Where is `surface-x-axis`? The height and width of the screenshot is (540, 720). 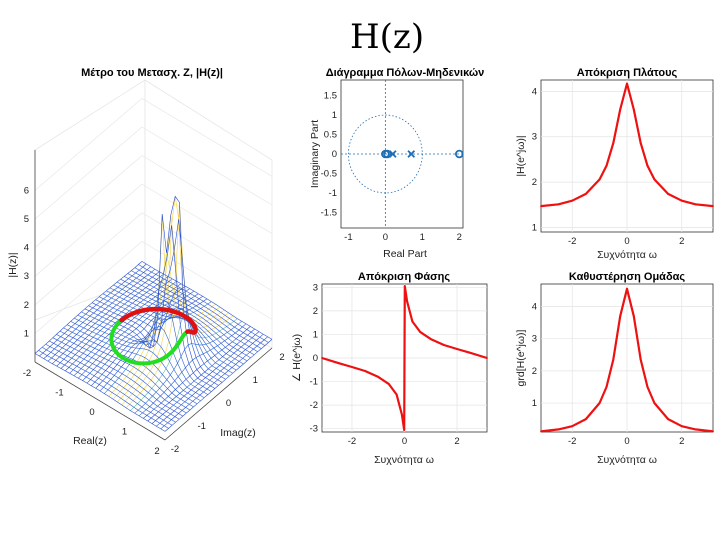 surface-x-axis is located at coordinates (100, 401).